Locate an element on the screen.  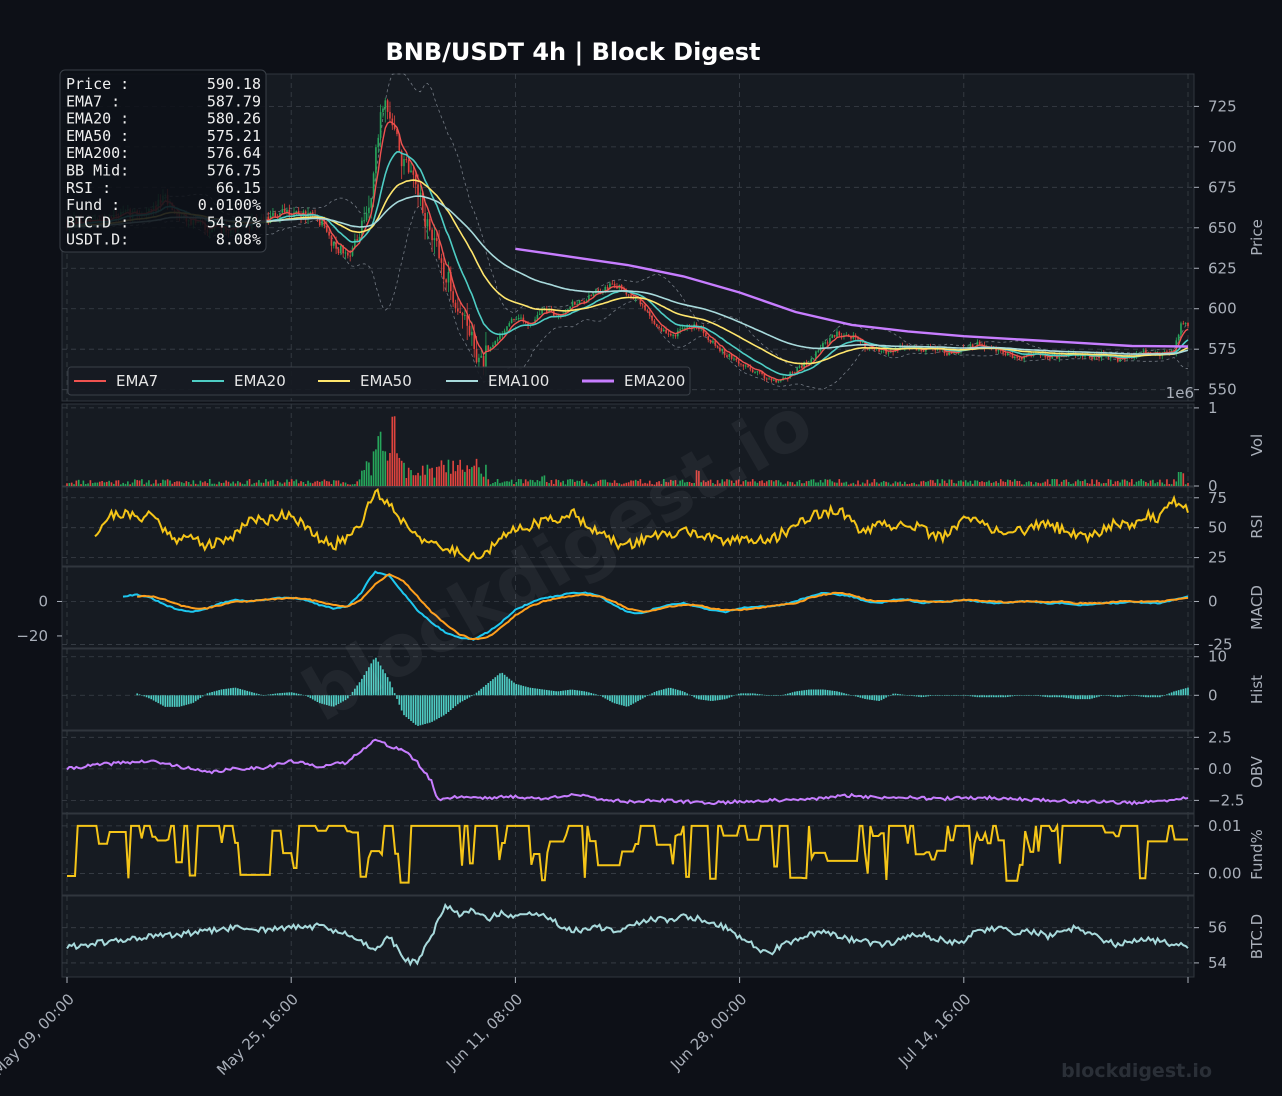
info-value: 576.75 is located at coordinates (234, 171).